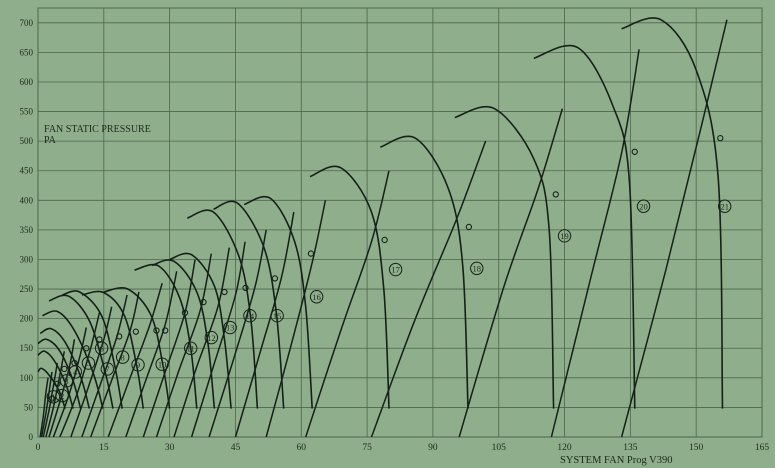 The image size is (775, 468). Describe the element at coordinates (27, 348) in the screenshot. I see `y-tick-label: 150` at that location.